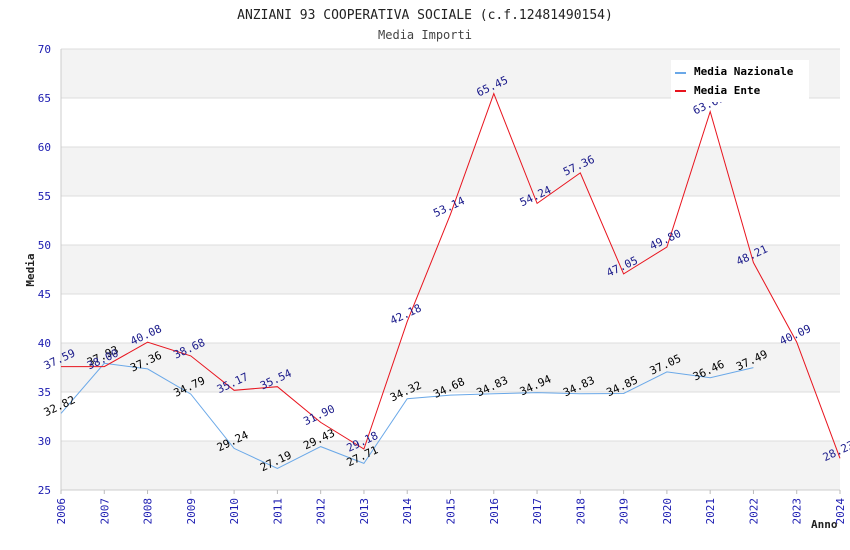 This screenshot has height=550, width=850. I want to click on x-tick-label: 2021, so click(710, 511).